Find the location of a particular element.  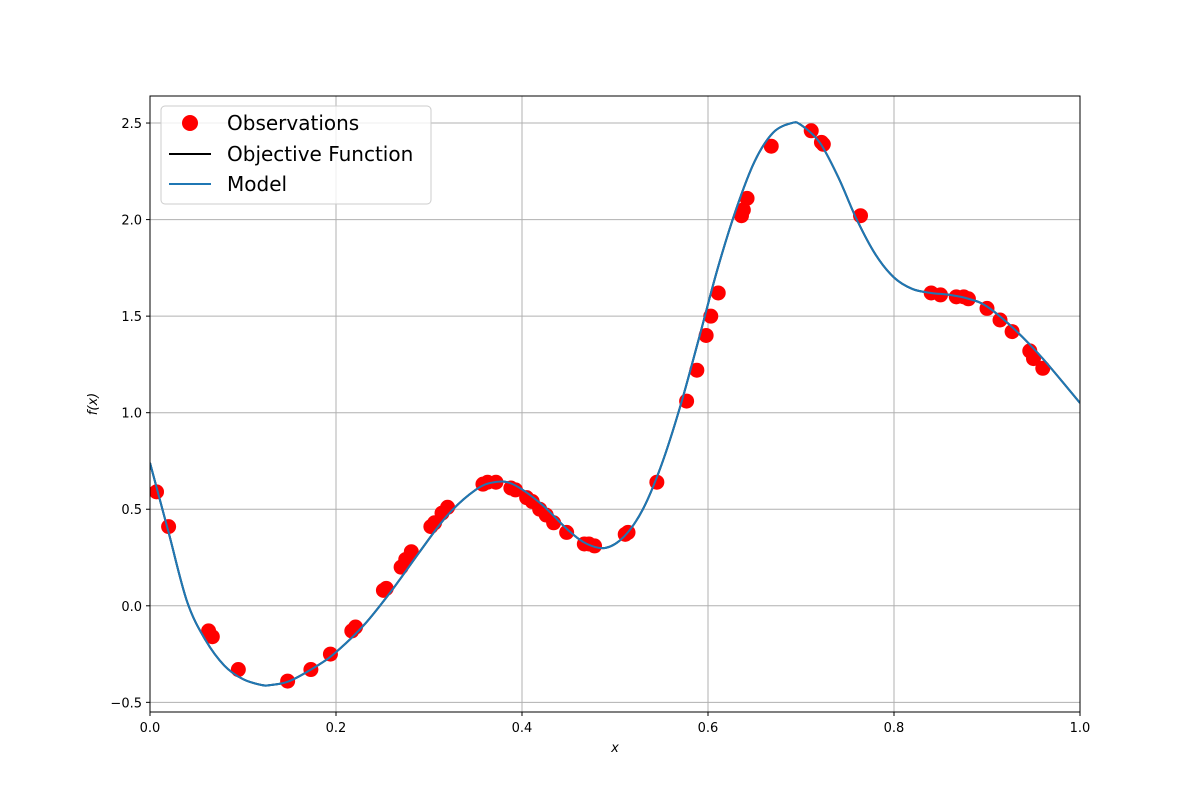

legend-box is located at coordinates (296, 155).